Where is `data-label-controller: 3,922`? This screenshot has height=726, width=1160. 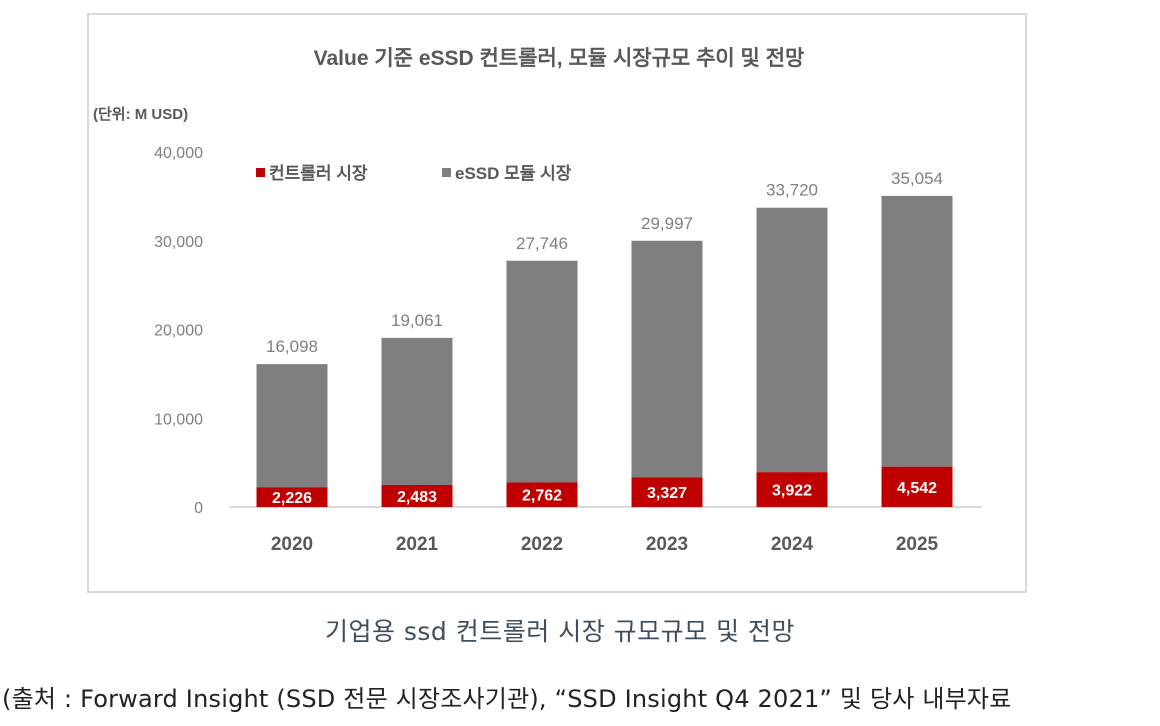
data-label-controller: 3,922 is located at coordinates (792, 491).